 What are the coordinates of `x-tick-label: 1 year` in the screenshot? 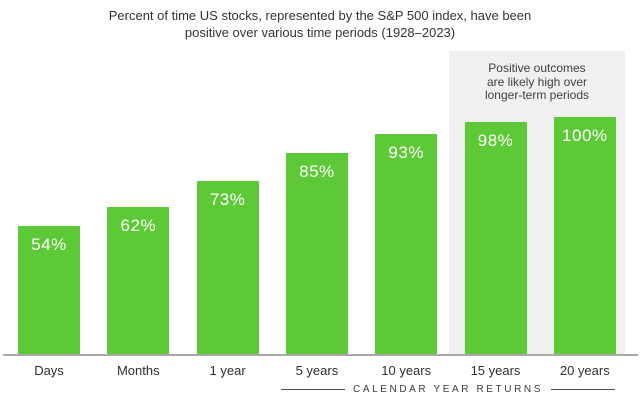 It's located at (227, 370).